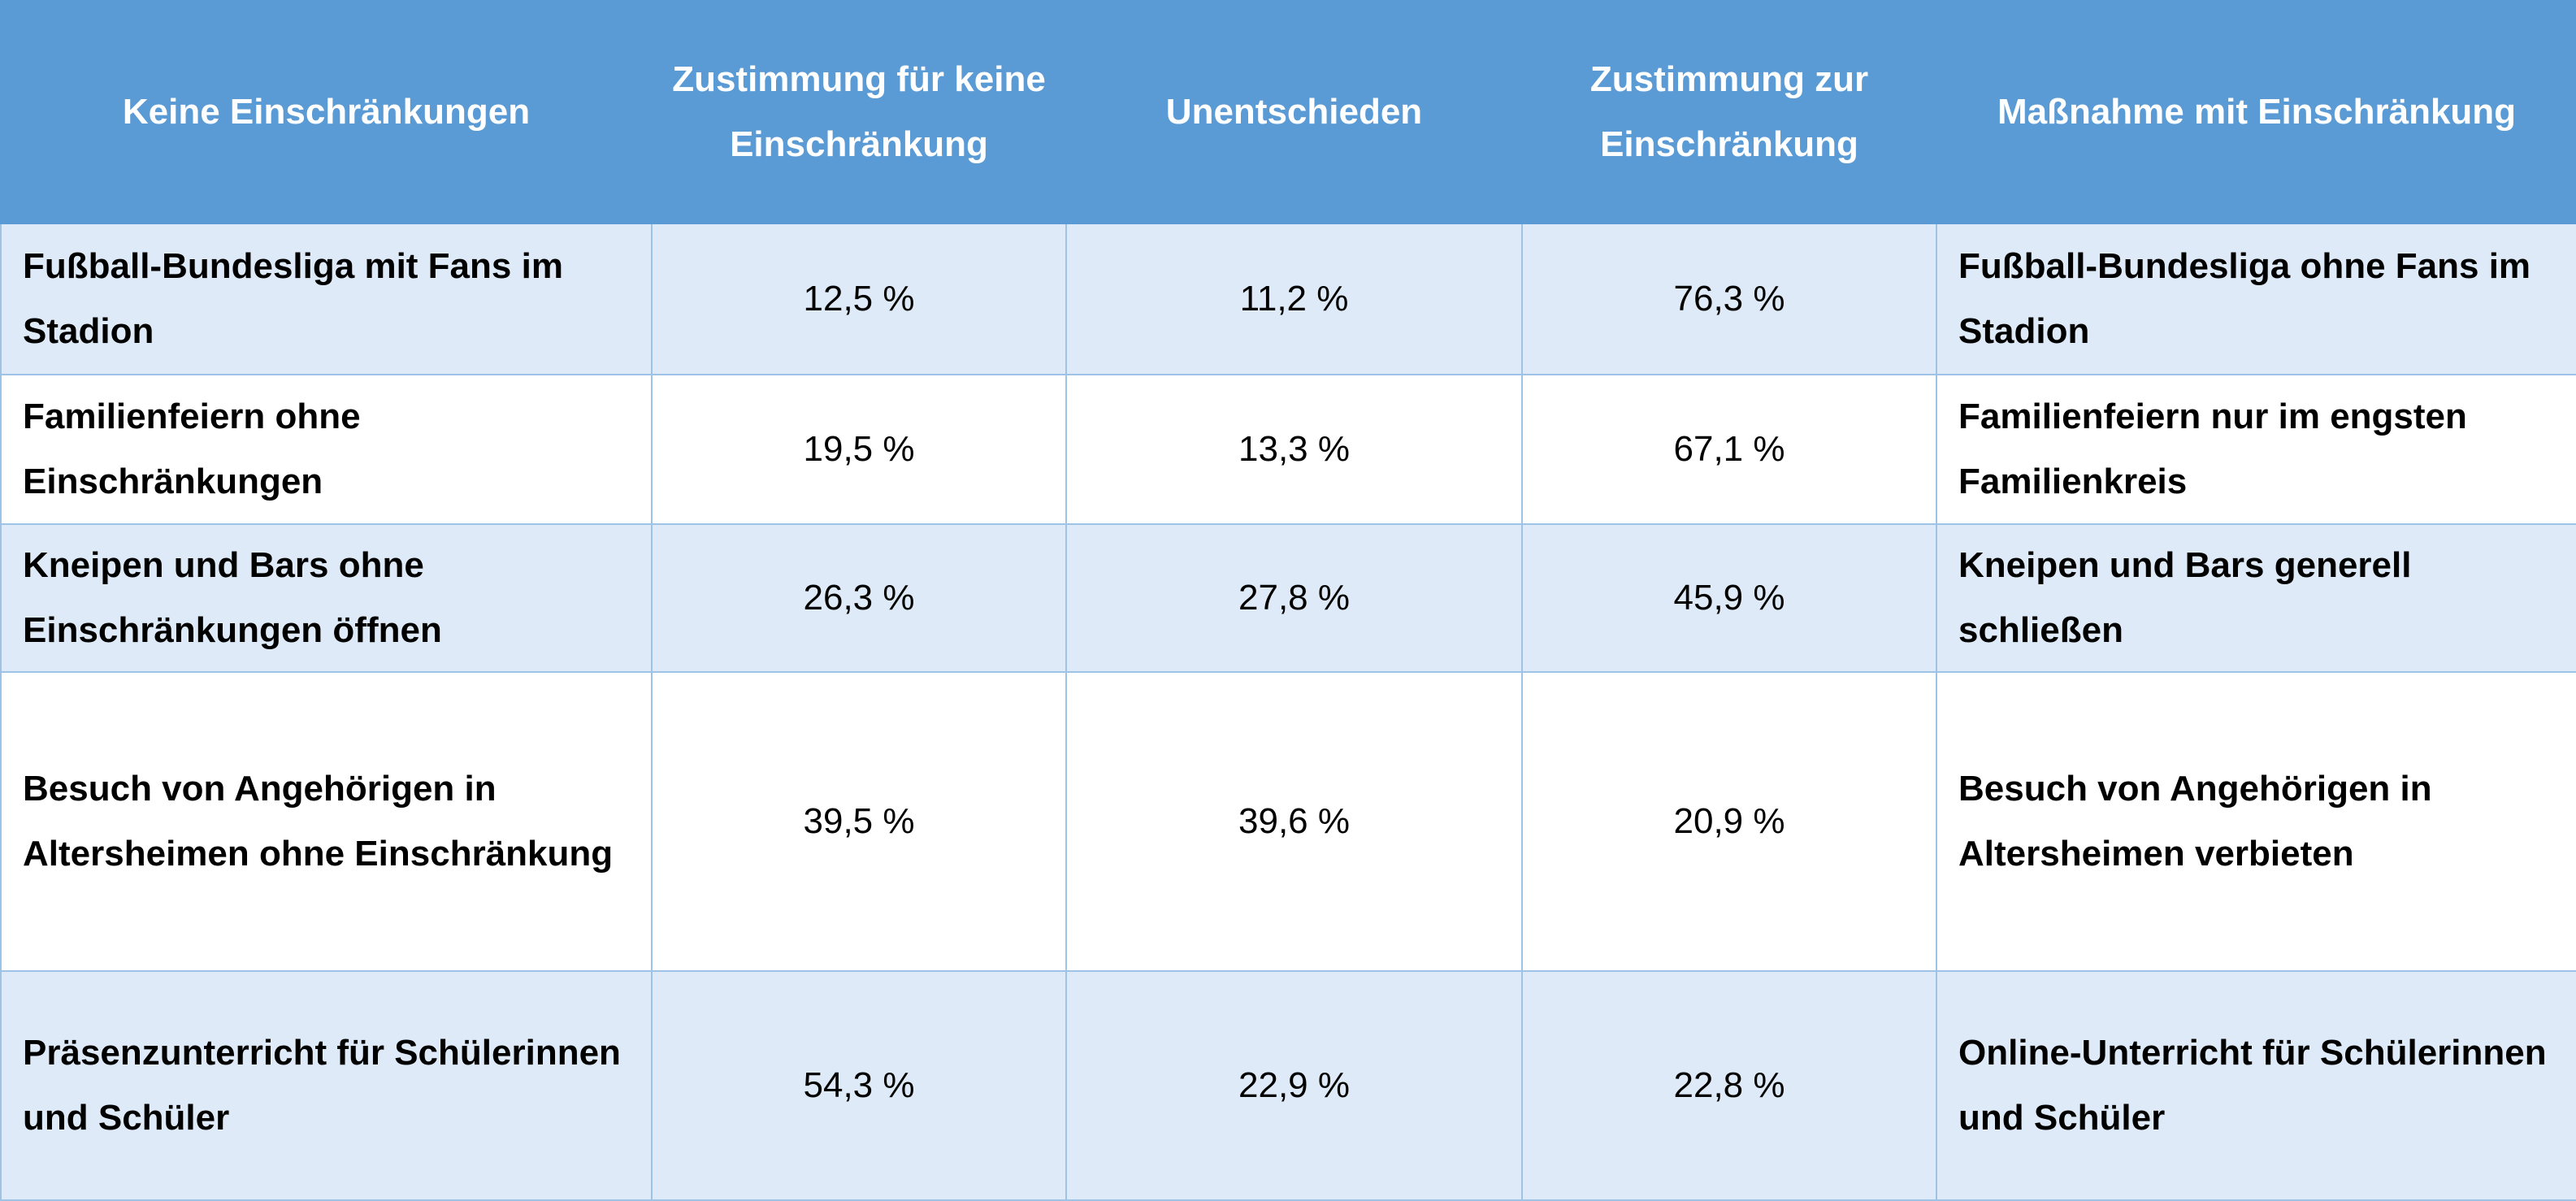 This screenshot has width=2576, height=1201. Describe the element at coordinates (326, 112) in the screenshot. I see `column-header-no-restriction: Keine Einschränkungen` at that location.